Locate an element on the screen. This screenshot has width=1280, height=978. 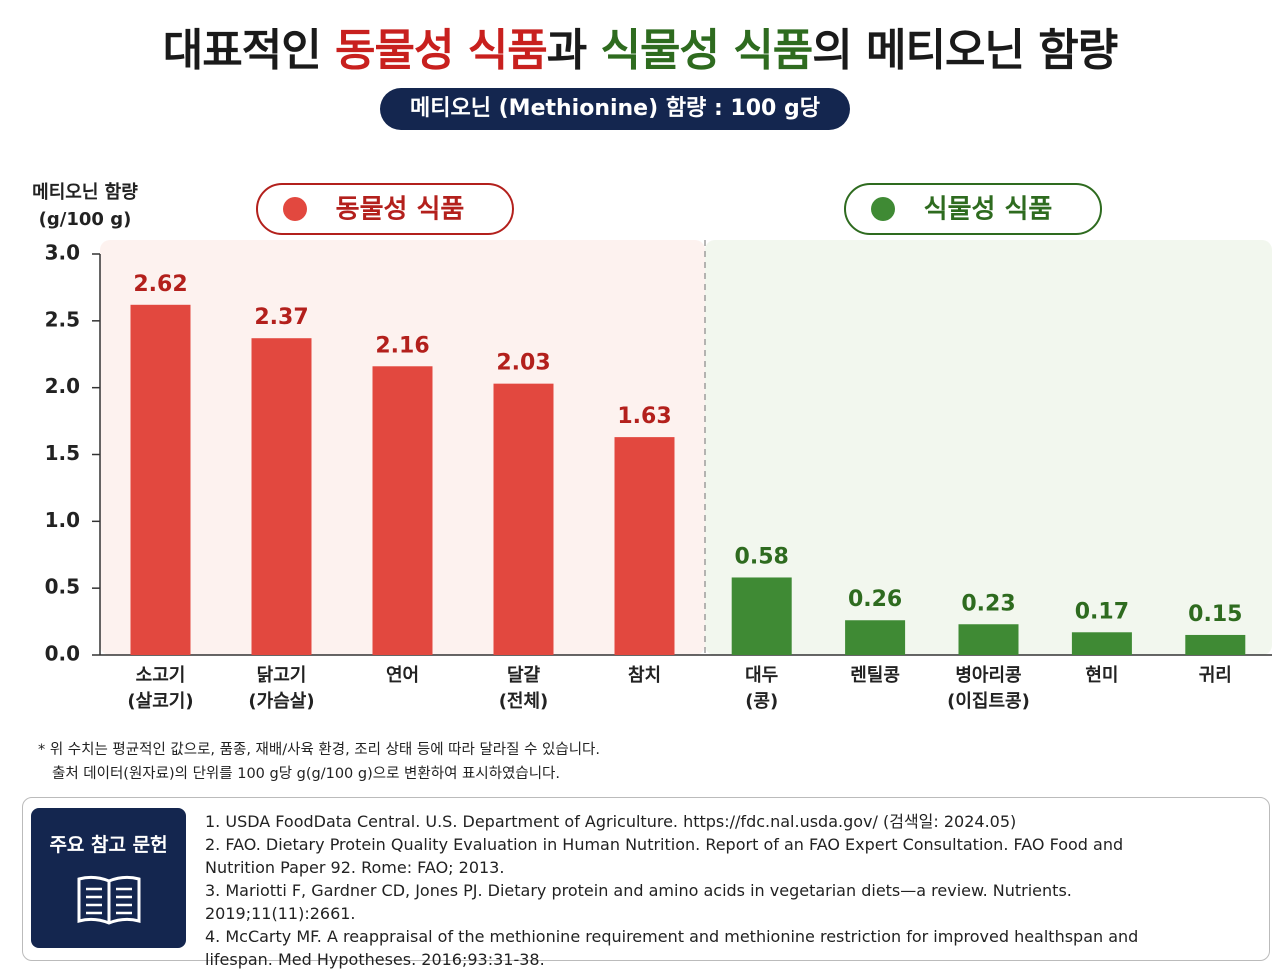
y-tick-label: 2.0 is located at coordinates (62, 386).